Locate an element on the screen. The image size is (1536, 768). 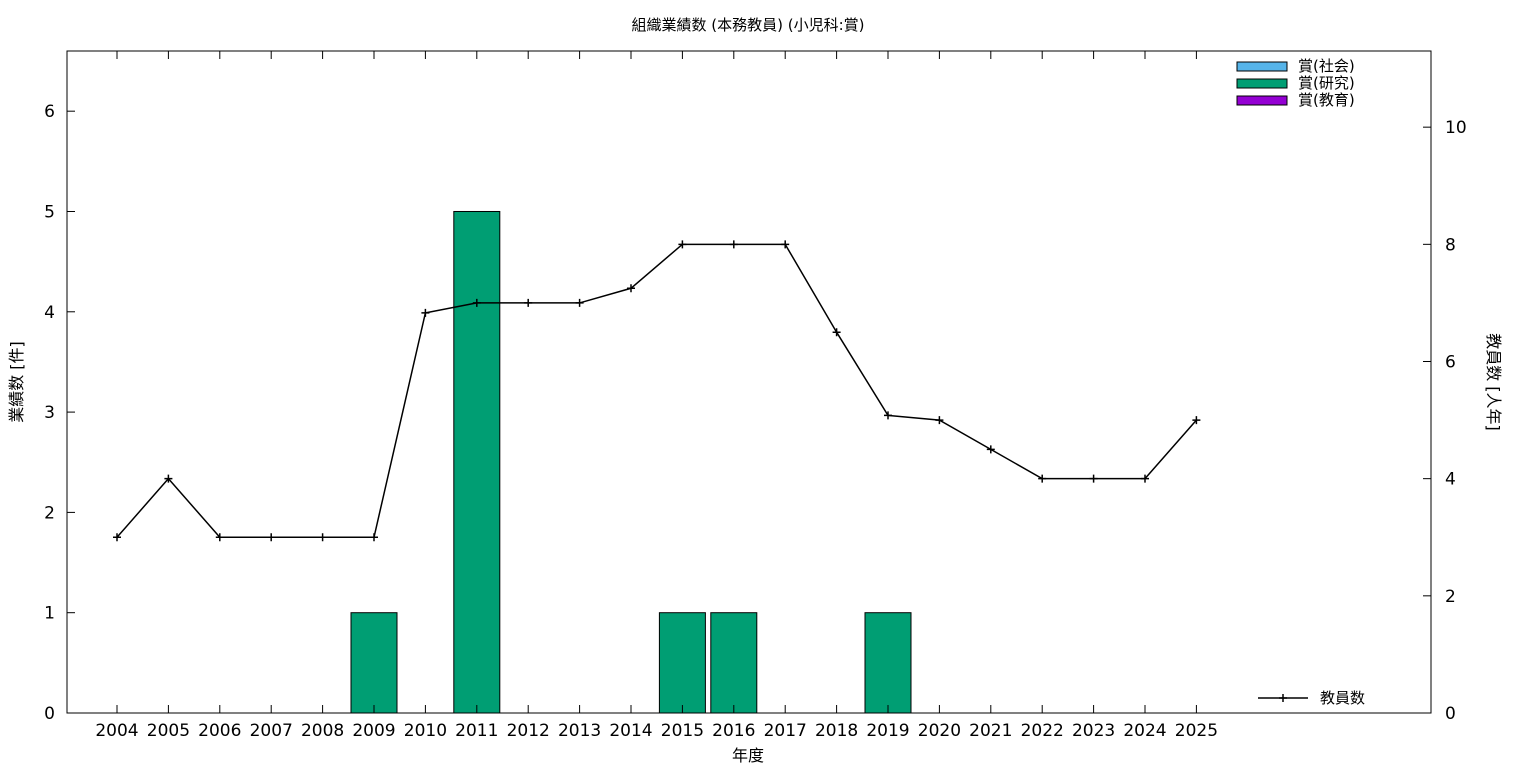
line-point-2012 is located at coordinates (528, 302).